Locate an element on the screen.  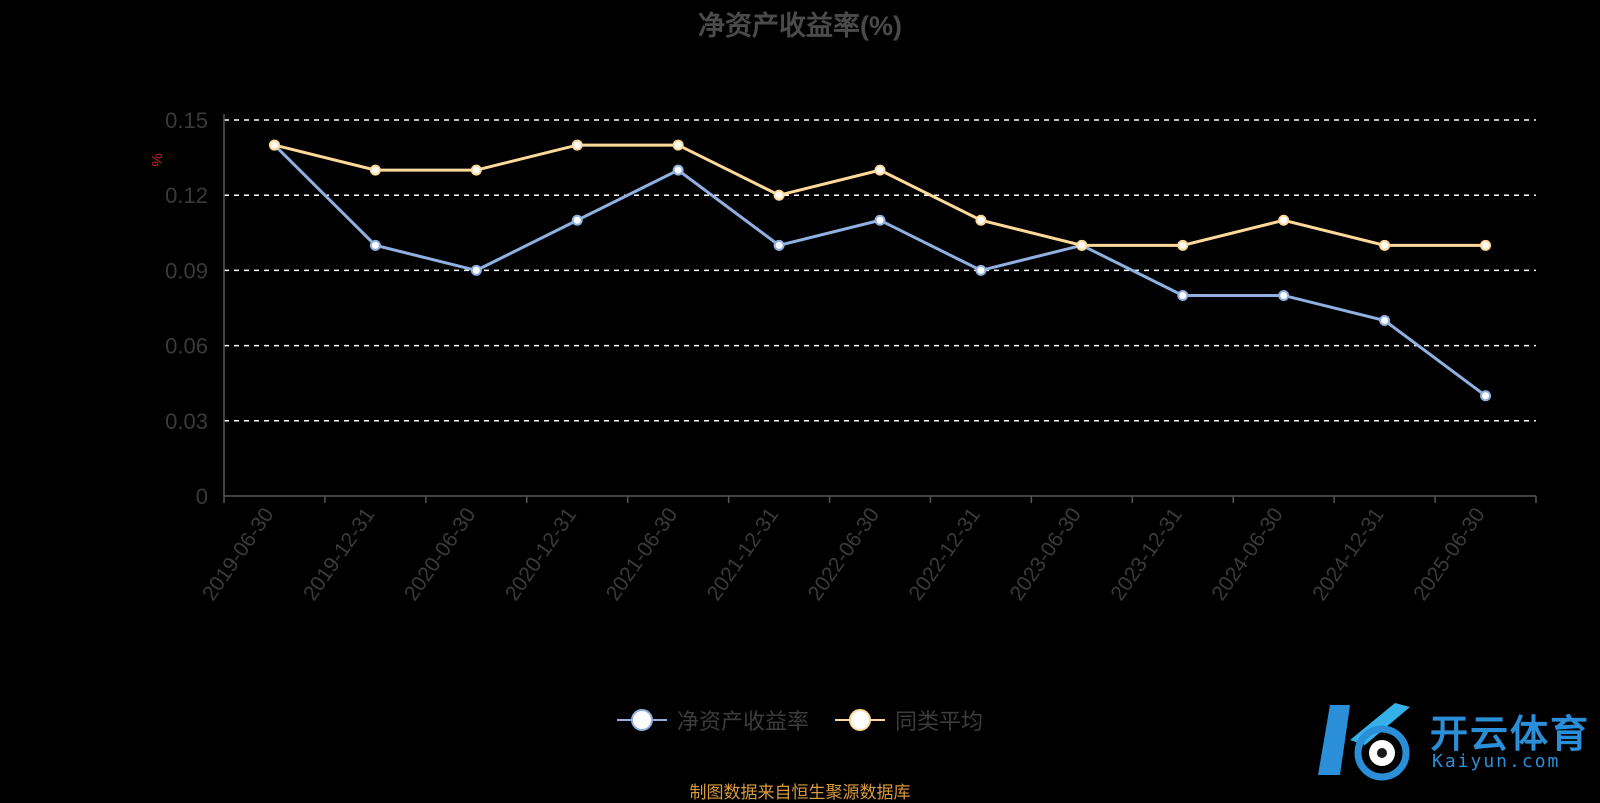
x-tick-label: 2024-12-31 is located at coordinates (1348, 554).